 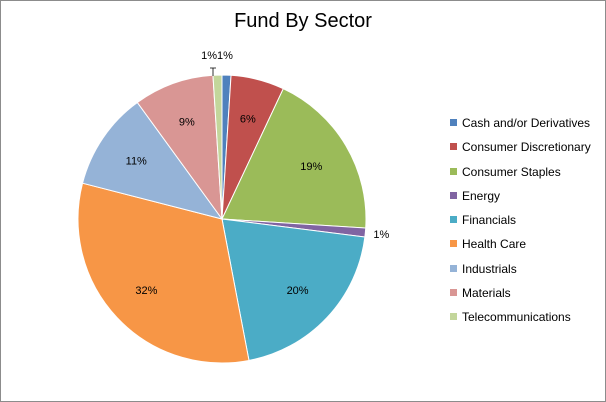 What do you see at coordinates (526, 123) in the screenshot?
I see `legend-label: Cash and/or Derivatives` at bounding box center [526, 123].